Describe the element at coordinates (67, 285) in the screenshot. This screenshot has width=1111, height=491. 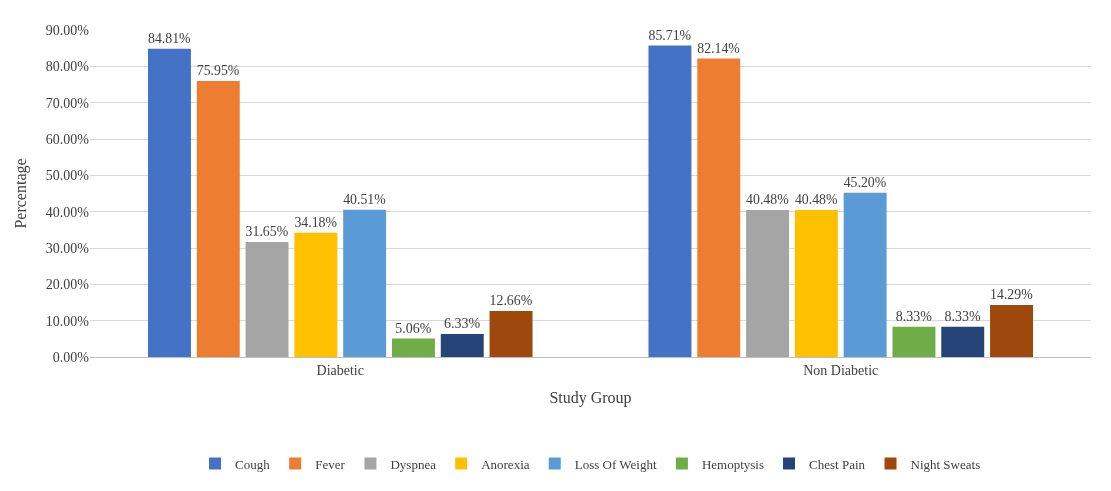
I see `y-tick-label: 20.00%` at that location.